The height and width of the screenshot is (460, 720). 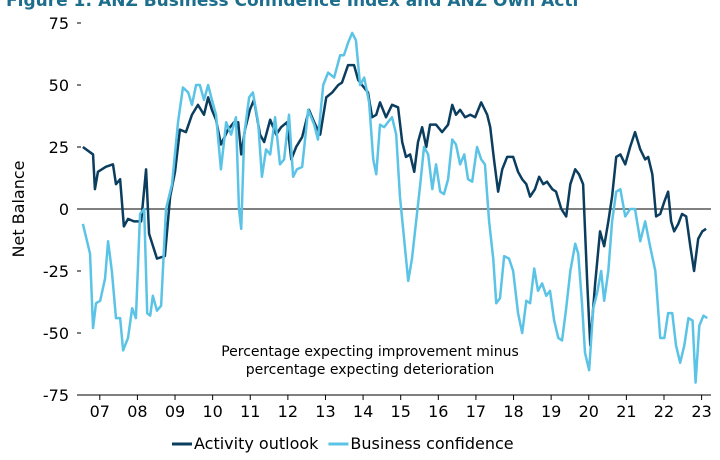 What do you see at coordinates (551, 411) in the screenshot?
I see `x-tick-label: 19` at bounding box center [551, 411].